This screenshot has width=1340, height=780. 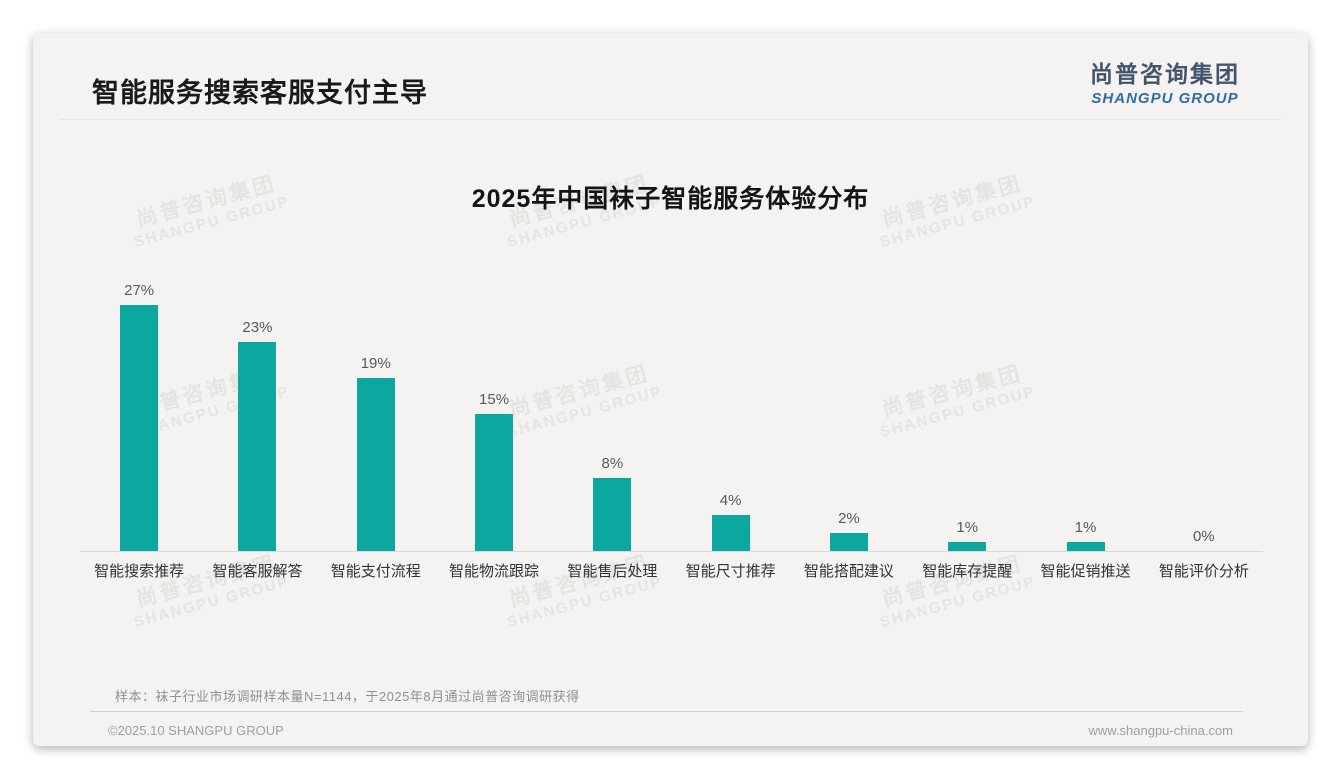 I want to click on category-label: 智能评价分析, so click(x=1203, y=571).